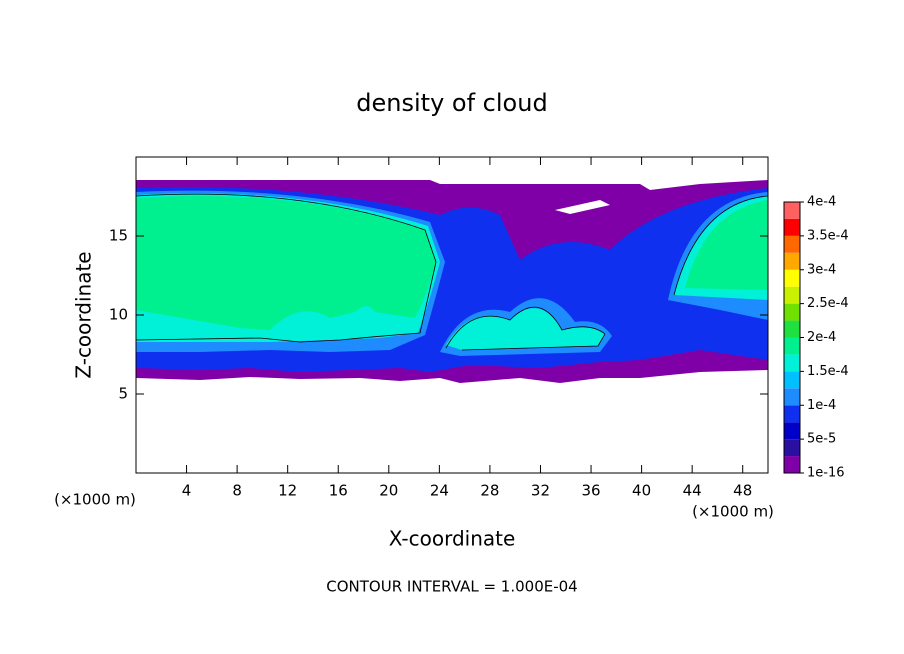 The image size is (904, 654). What do you see at coordinates (582, 207) in the screenshot?
I see `field-gap` at bounding box center [582, 207].